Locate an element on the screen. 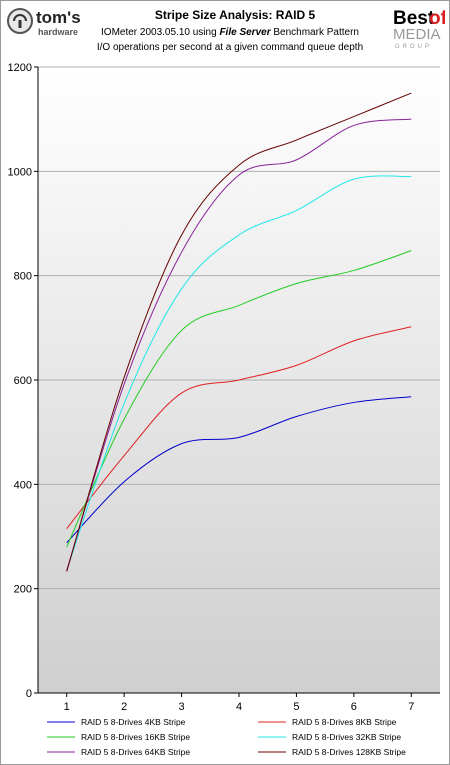 This screenshot has height=765, width=450. x-tick-label: 7 is located at coordinates (411, 707).